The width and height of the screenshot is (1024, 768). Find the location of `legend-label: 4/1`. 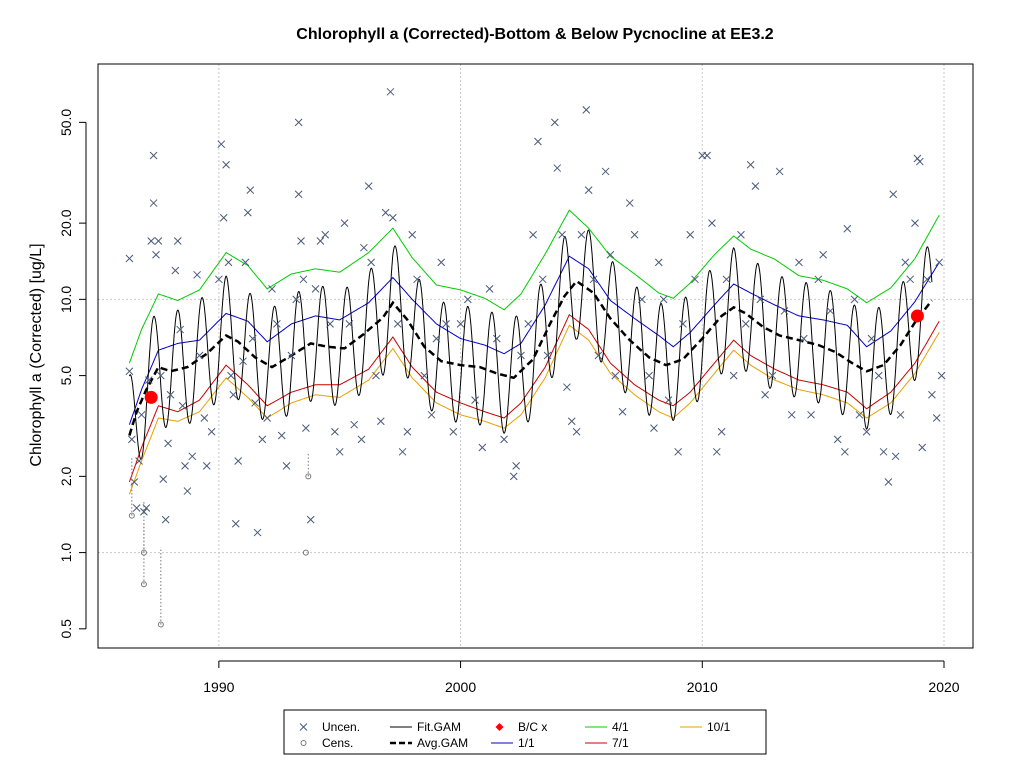

legend-label: 4/1 is located at coordinates (620, 727).